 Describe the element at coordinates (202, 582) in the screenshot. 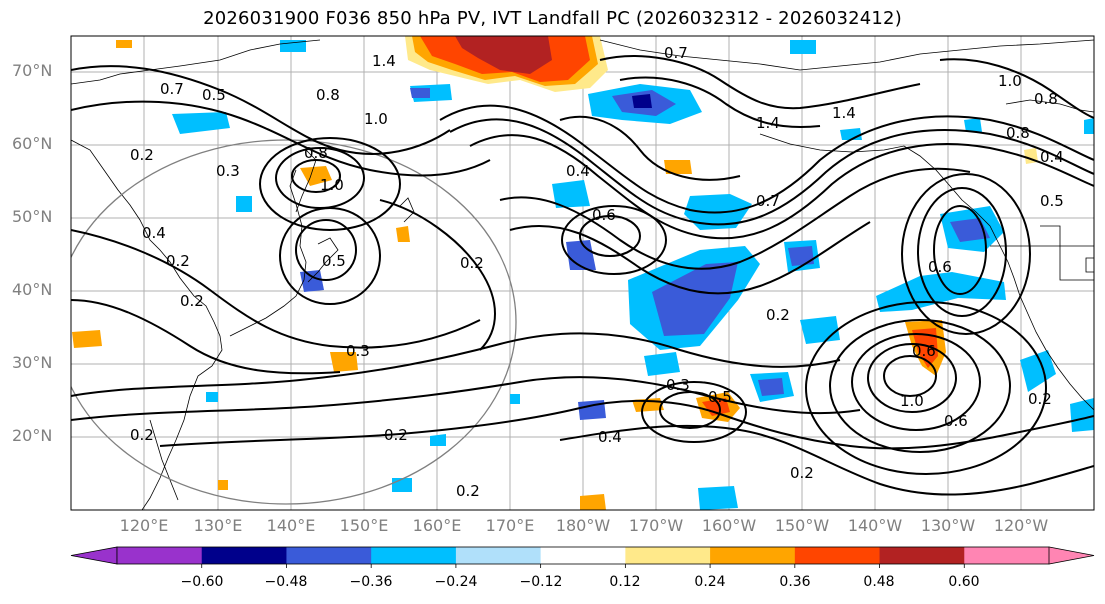

I see `colorbar-tick-label: −0.60` at that location.